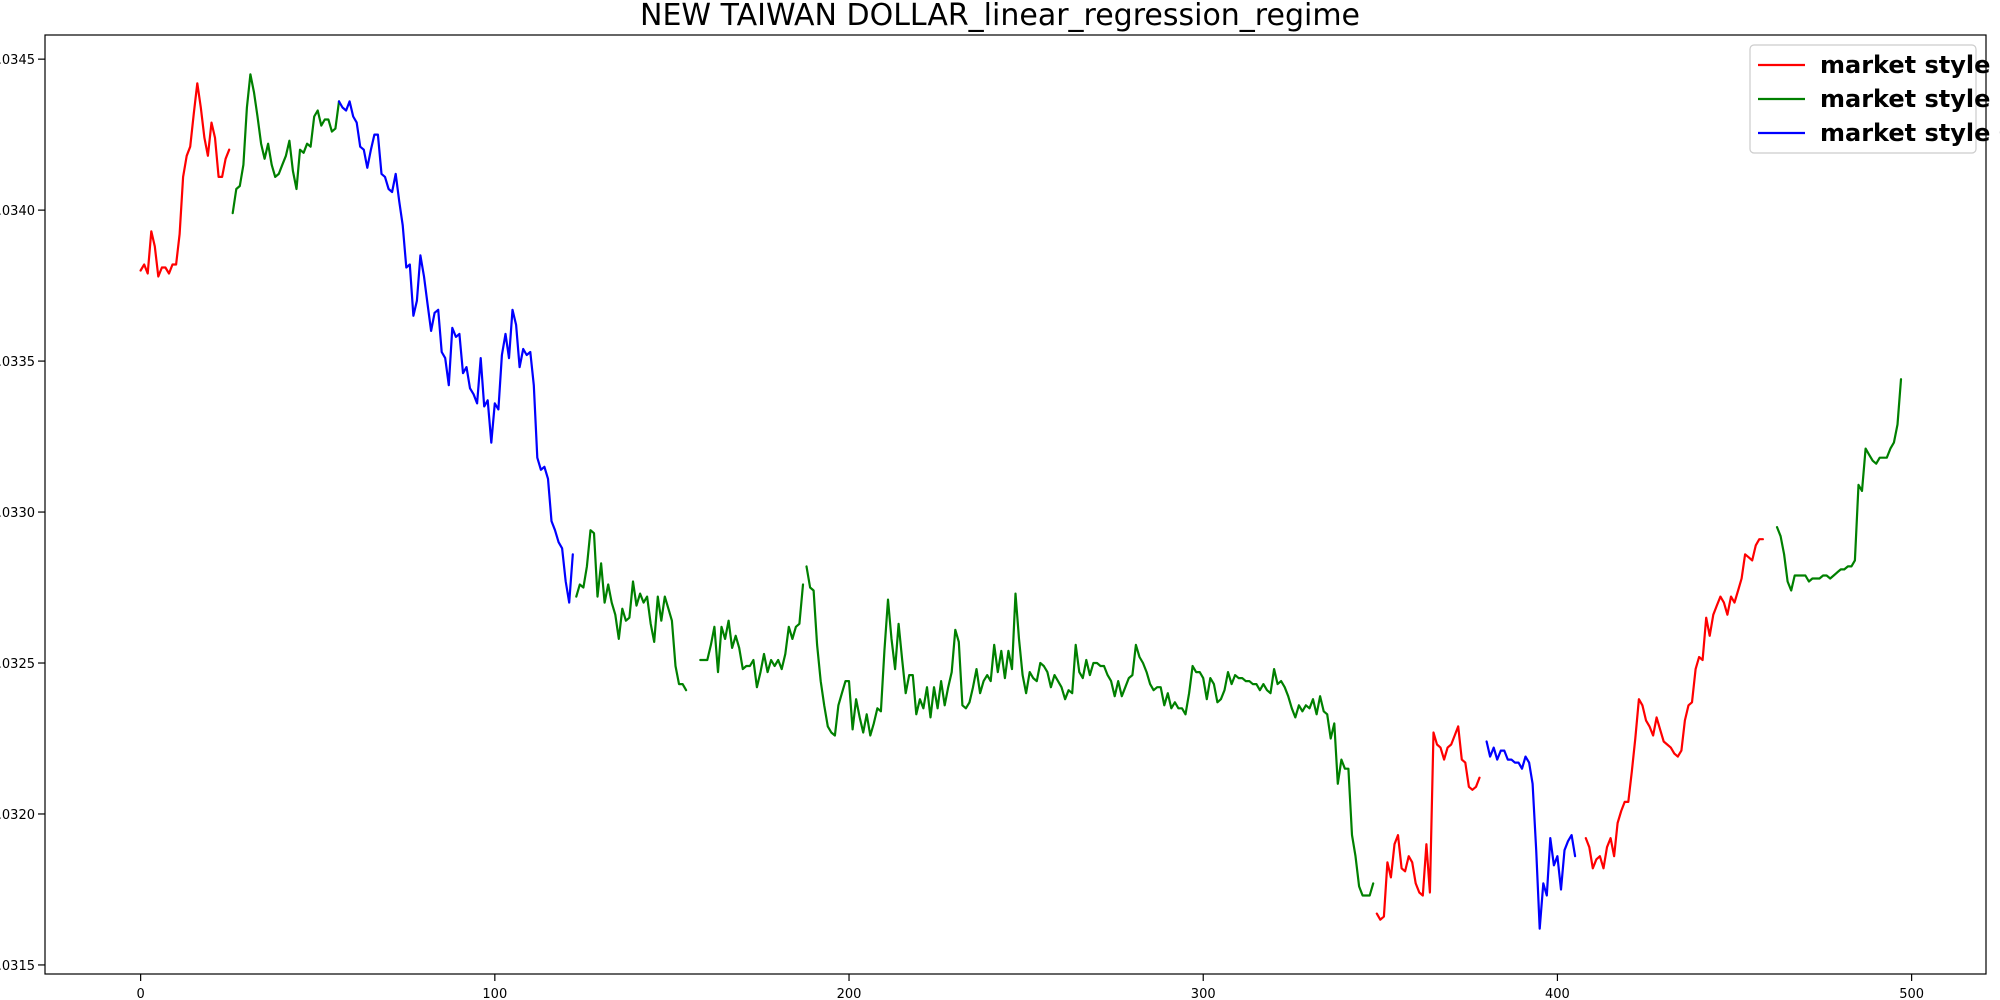  I want to click on x-tick-label: 100, so click(494, 993).